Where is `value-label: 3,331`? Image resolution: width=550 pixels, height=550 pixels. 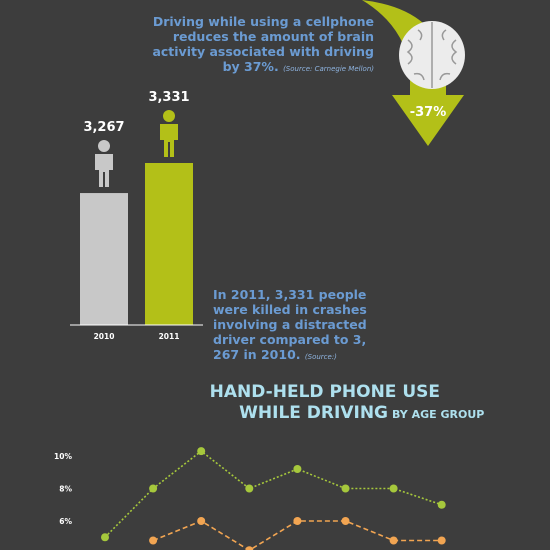
value-label: 3,331 is located at coordinates (168, 97).